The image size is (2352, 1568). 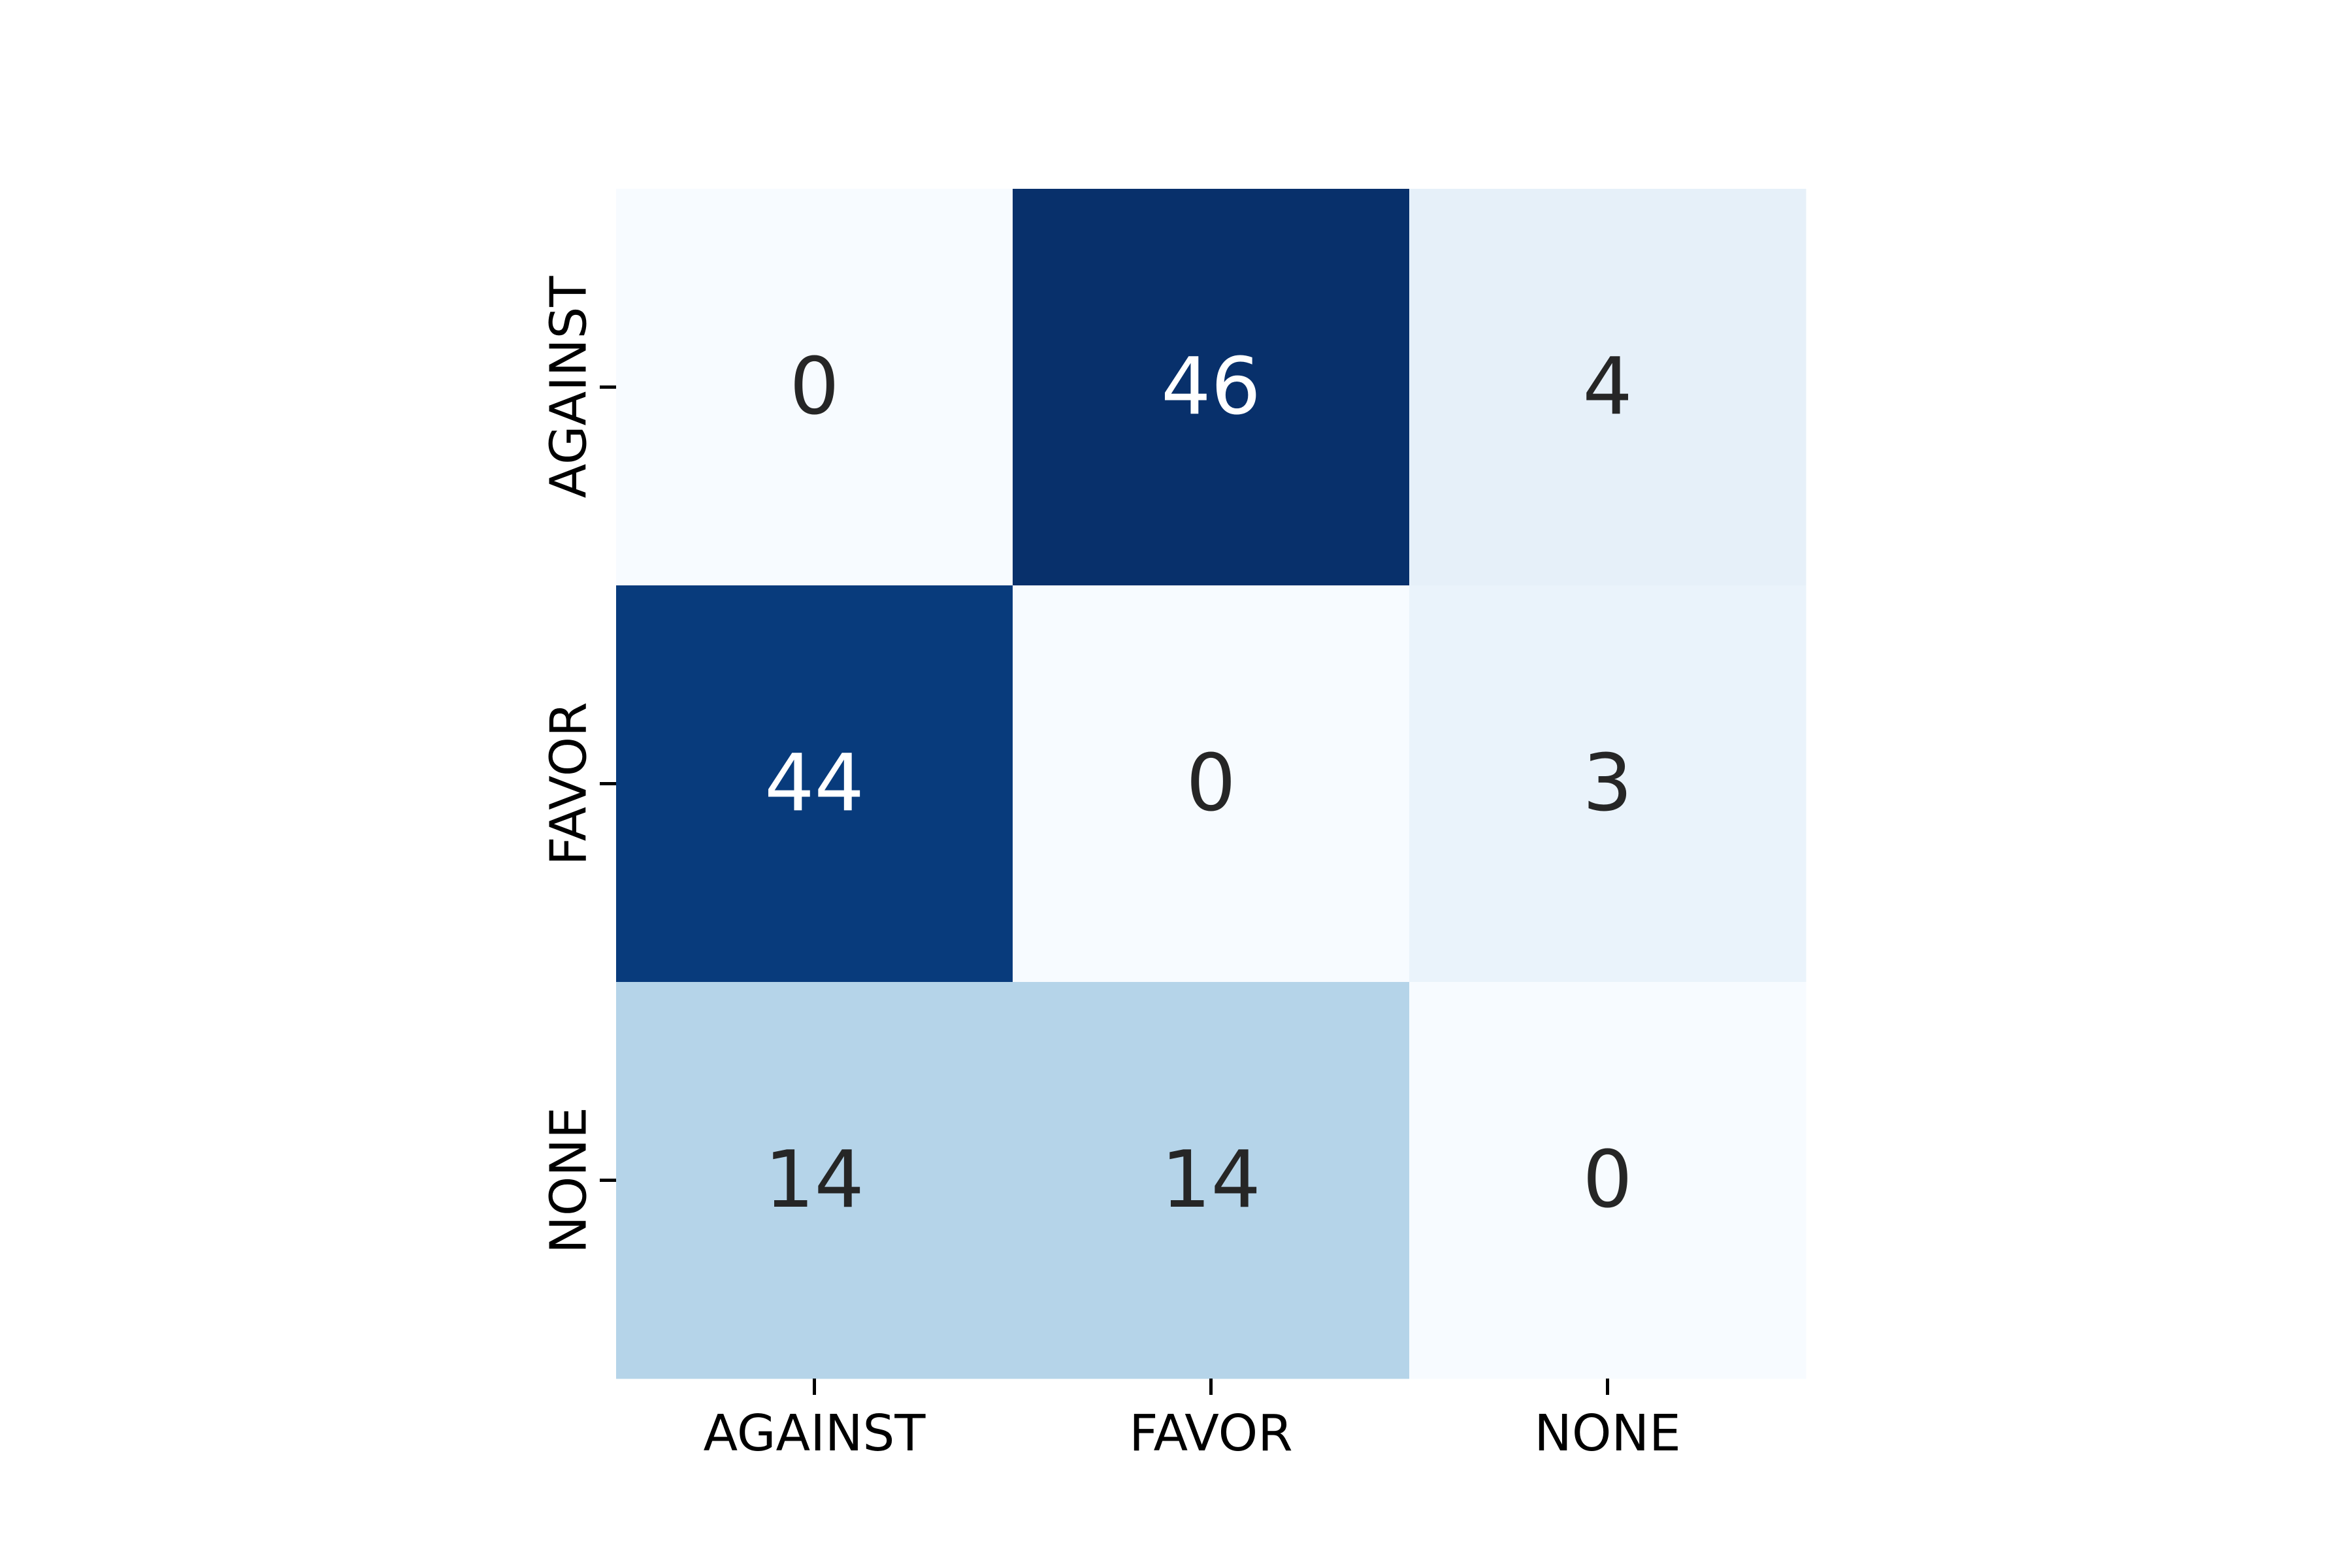 I want to click on y-tick-label-2: NONE, so click(x=569, y=1180).